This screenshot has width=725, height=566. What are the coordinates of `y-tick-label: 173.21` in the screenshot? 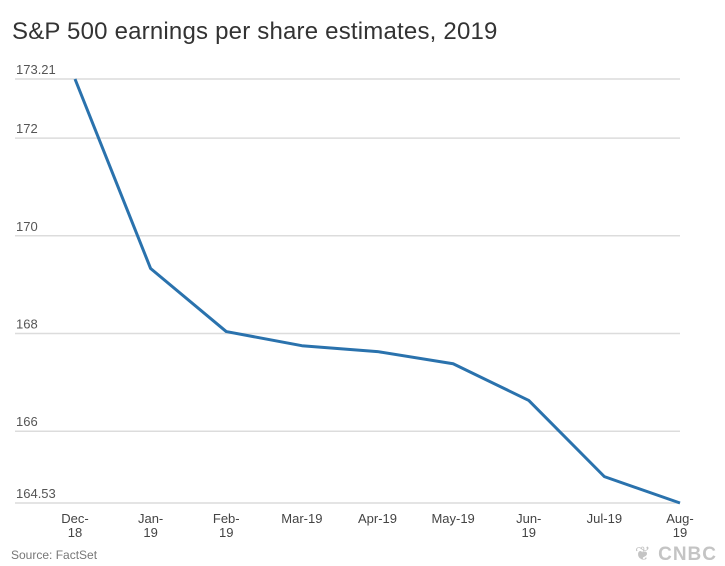 It's located at (36, 69).